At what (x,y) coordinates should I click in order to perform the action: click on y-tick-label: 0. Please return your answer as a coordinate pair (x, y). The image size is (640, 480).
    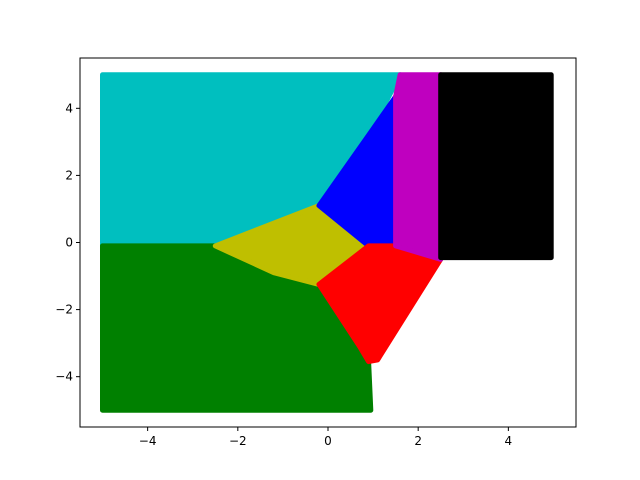
    Looking at the image, I should click on (69, 243).